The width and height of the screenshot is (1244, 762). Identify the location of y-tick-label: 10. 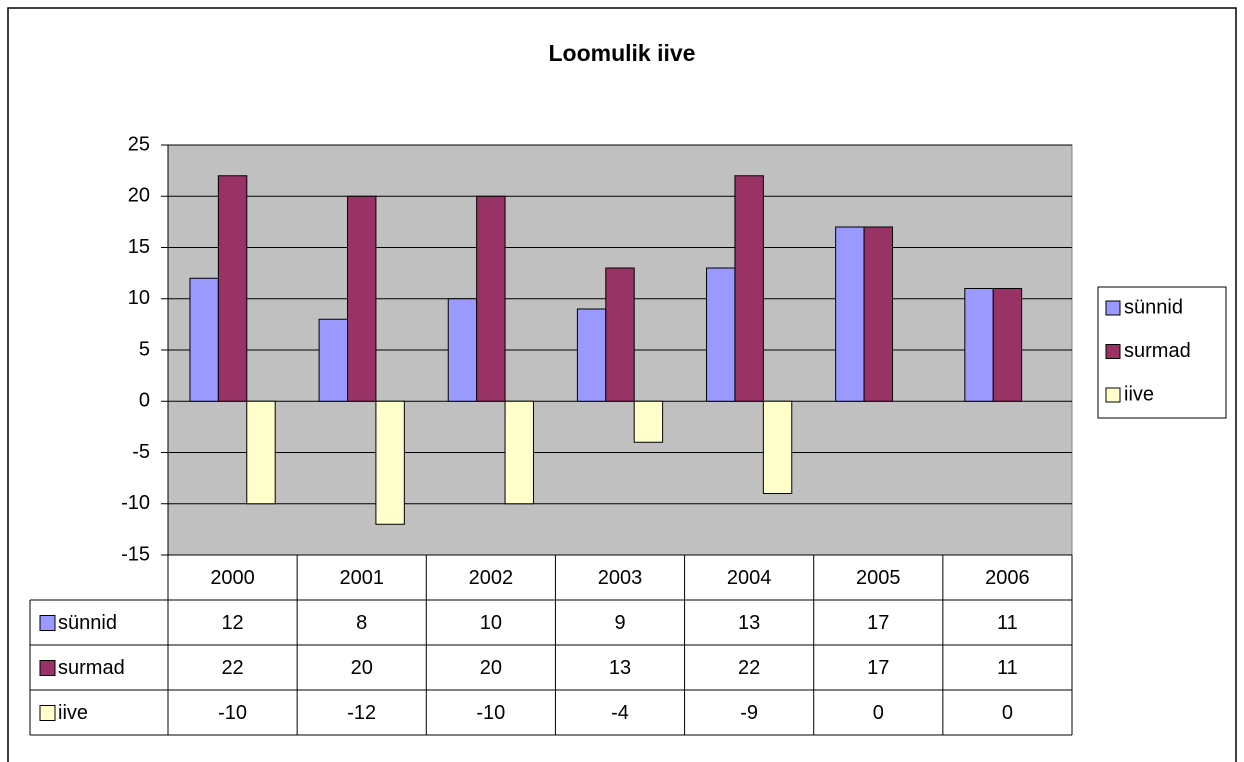
(139, 298).